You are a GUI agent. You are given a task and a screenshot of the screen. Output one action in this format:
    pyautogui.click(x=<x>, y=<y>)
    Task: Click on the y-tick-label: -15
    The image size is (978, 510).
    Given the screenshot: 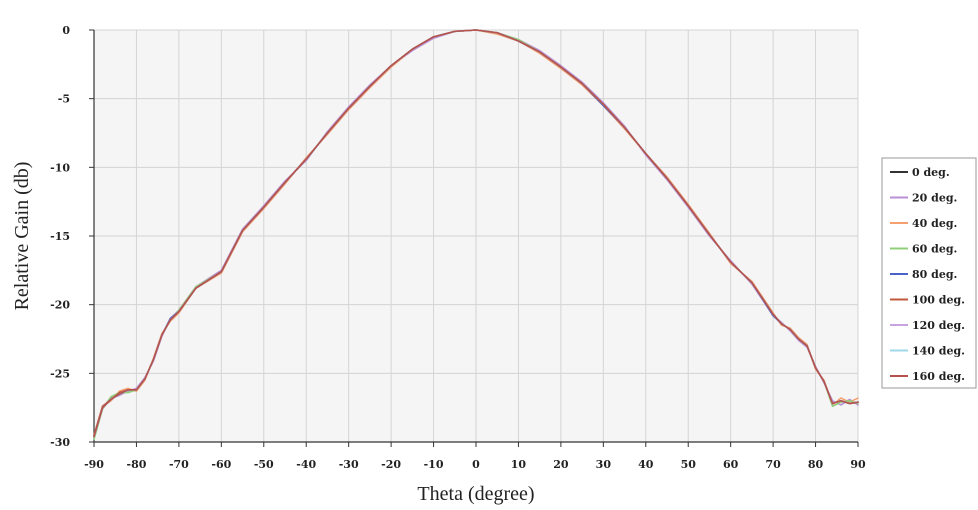 What is the action you would take?
    pyautogui.click(x=60, y=236)
    